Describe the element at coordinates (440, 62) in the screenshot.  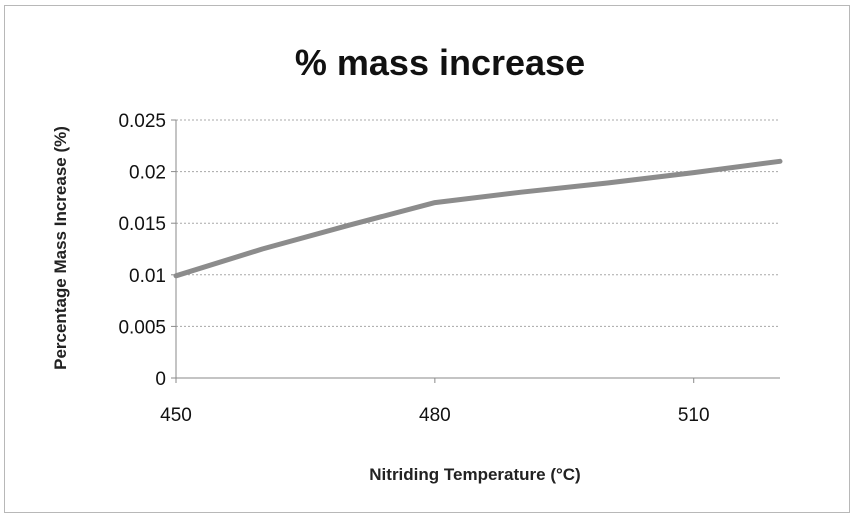
I see `chart-title: % mass increase` at that location.